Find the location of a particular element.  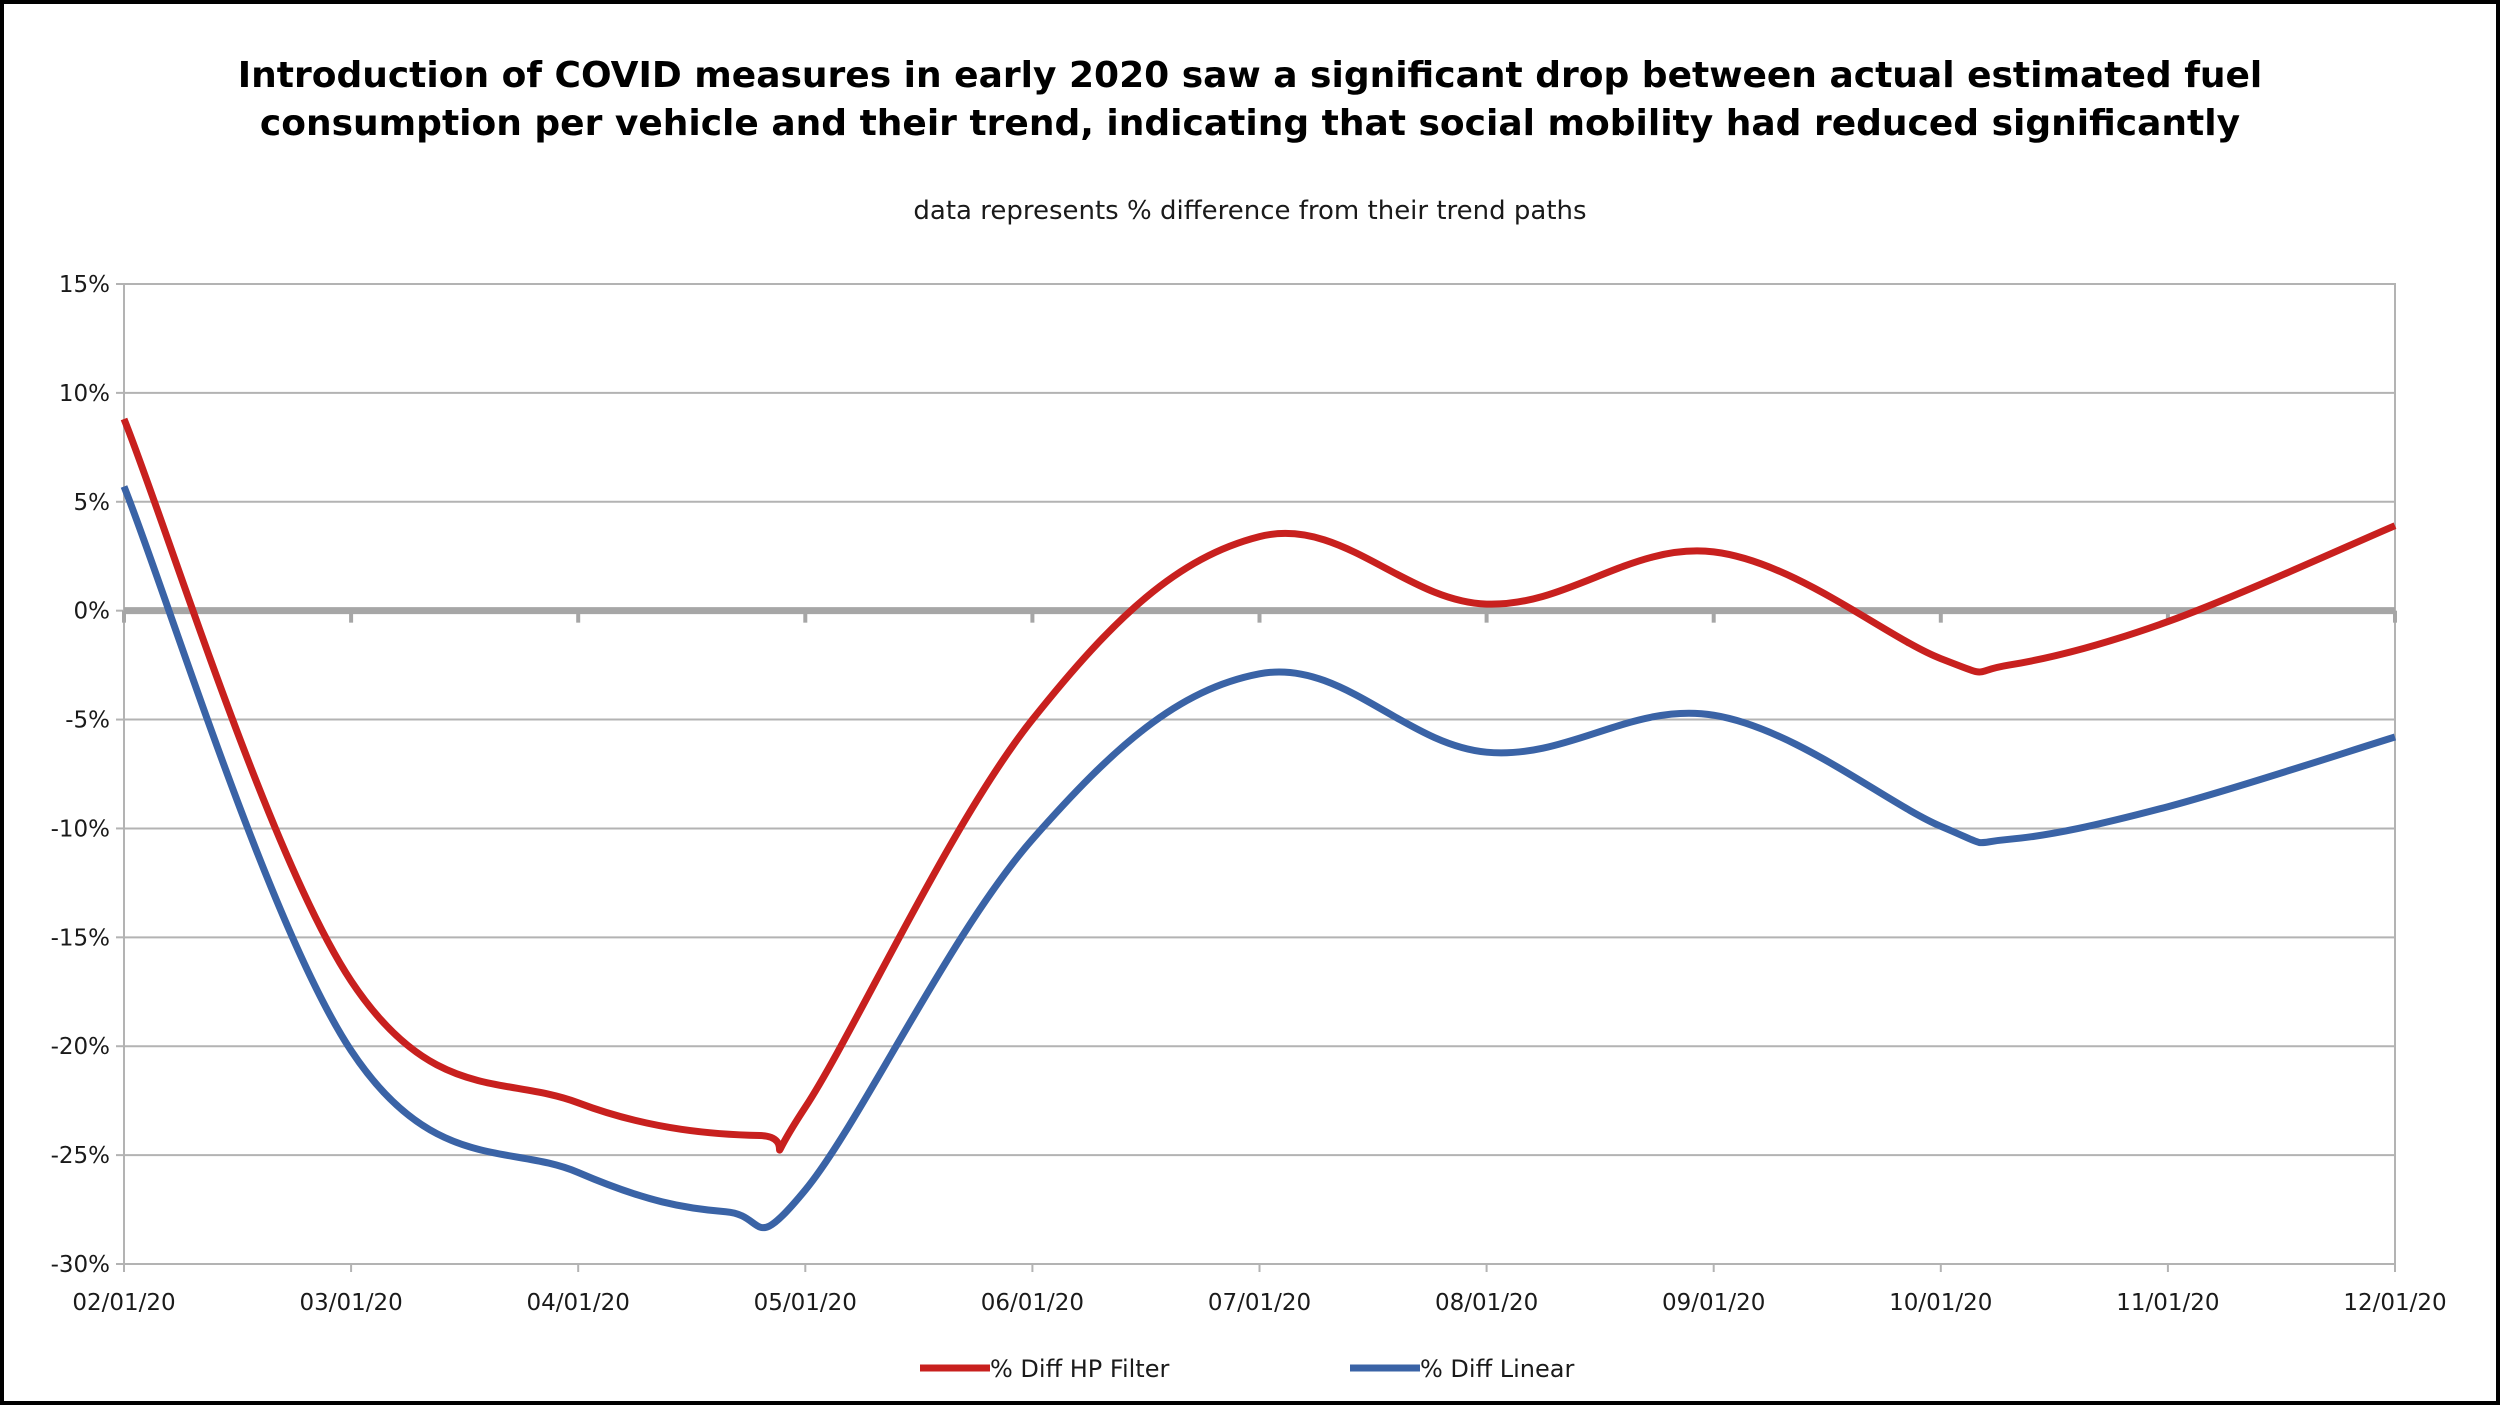

x-tick-label: 02/01/20 is located at coordinates (123, 1303).